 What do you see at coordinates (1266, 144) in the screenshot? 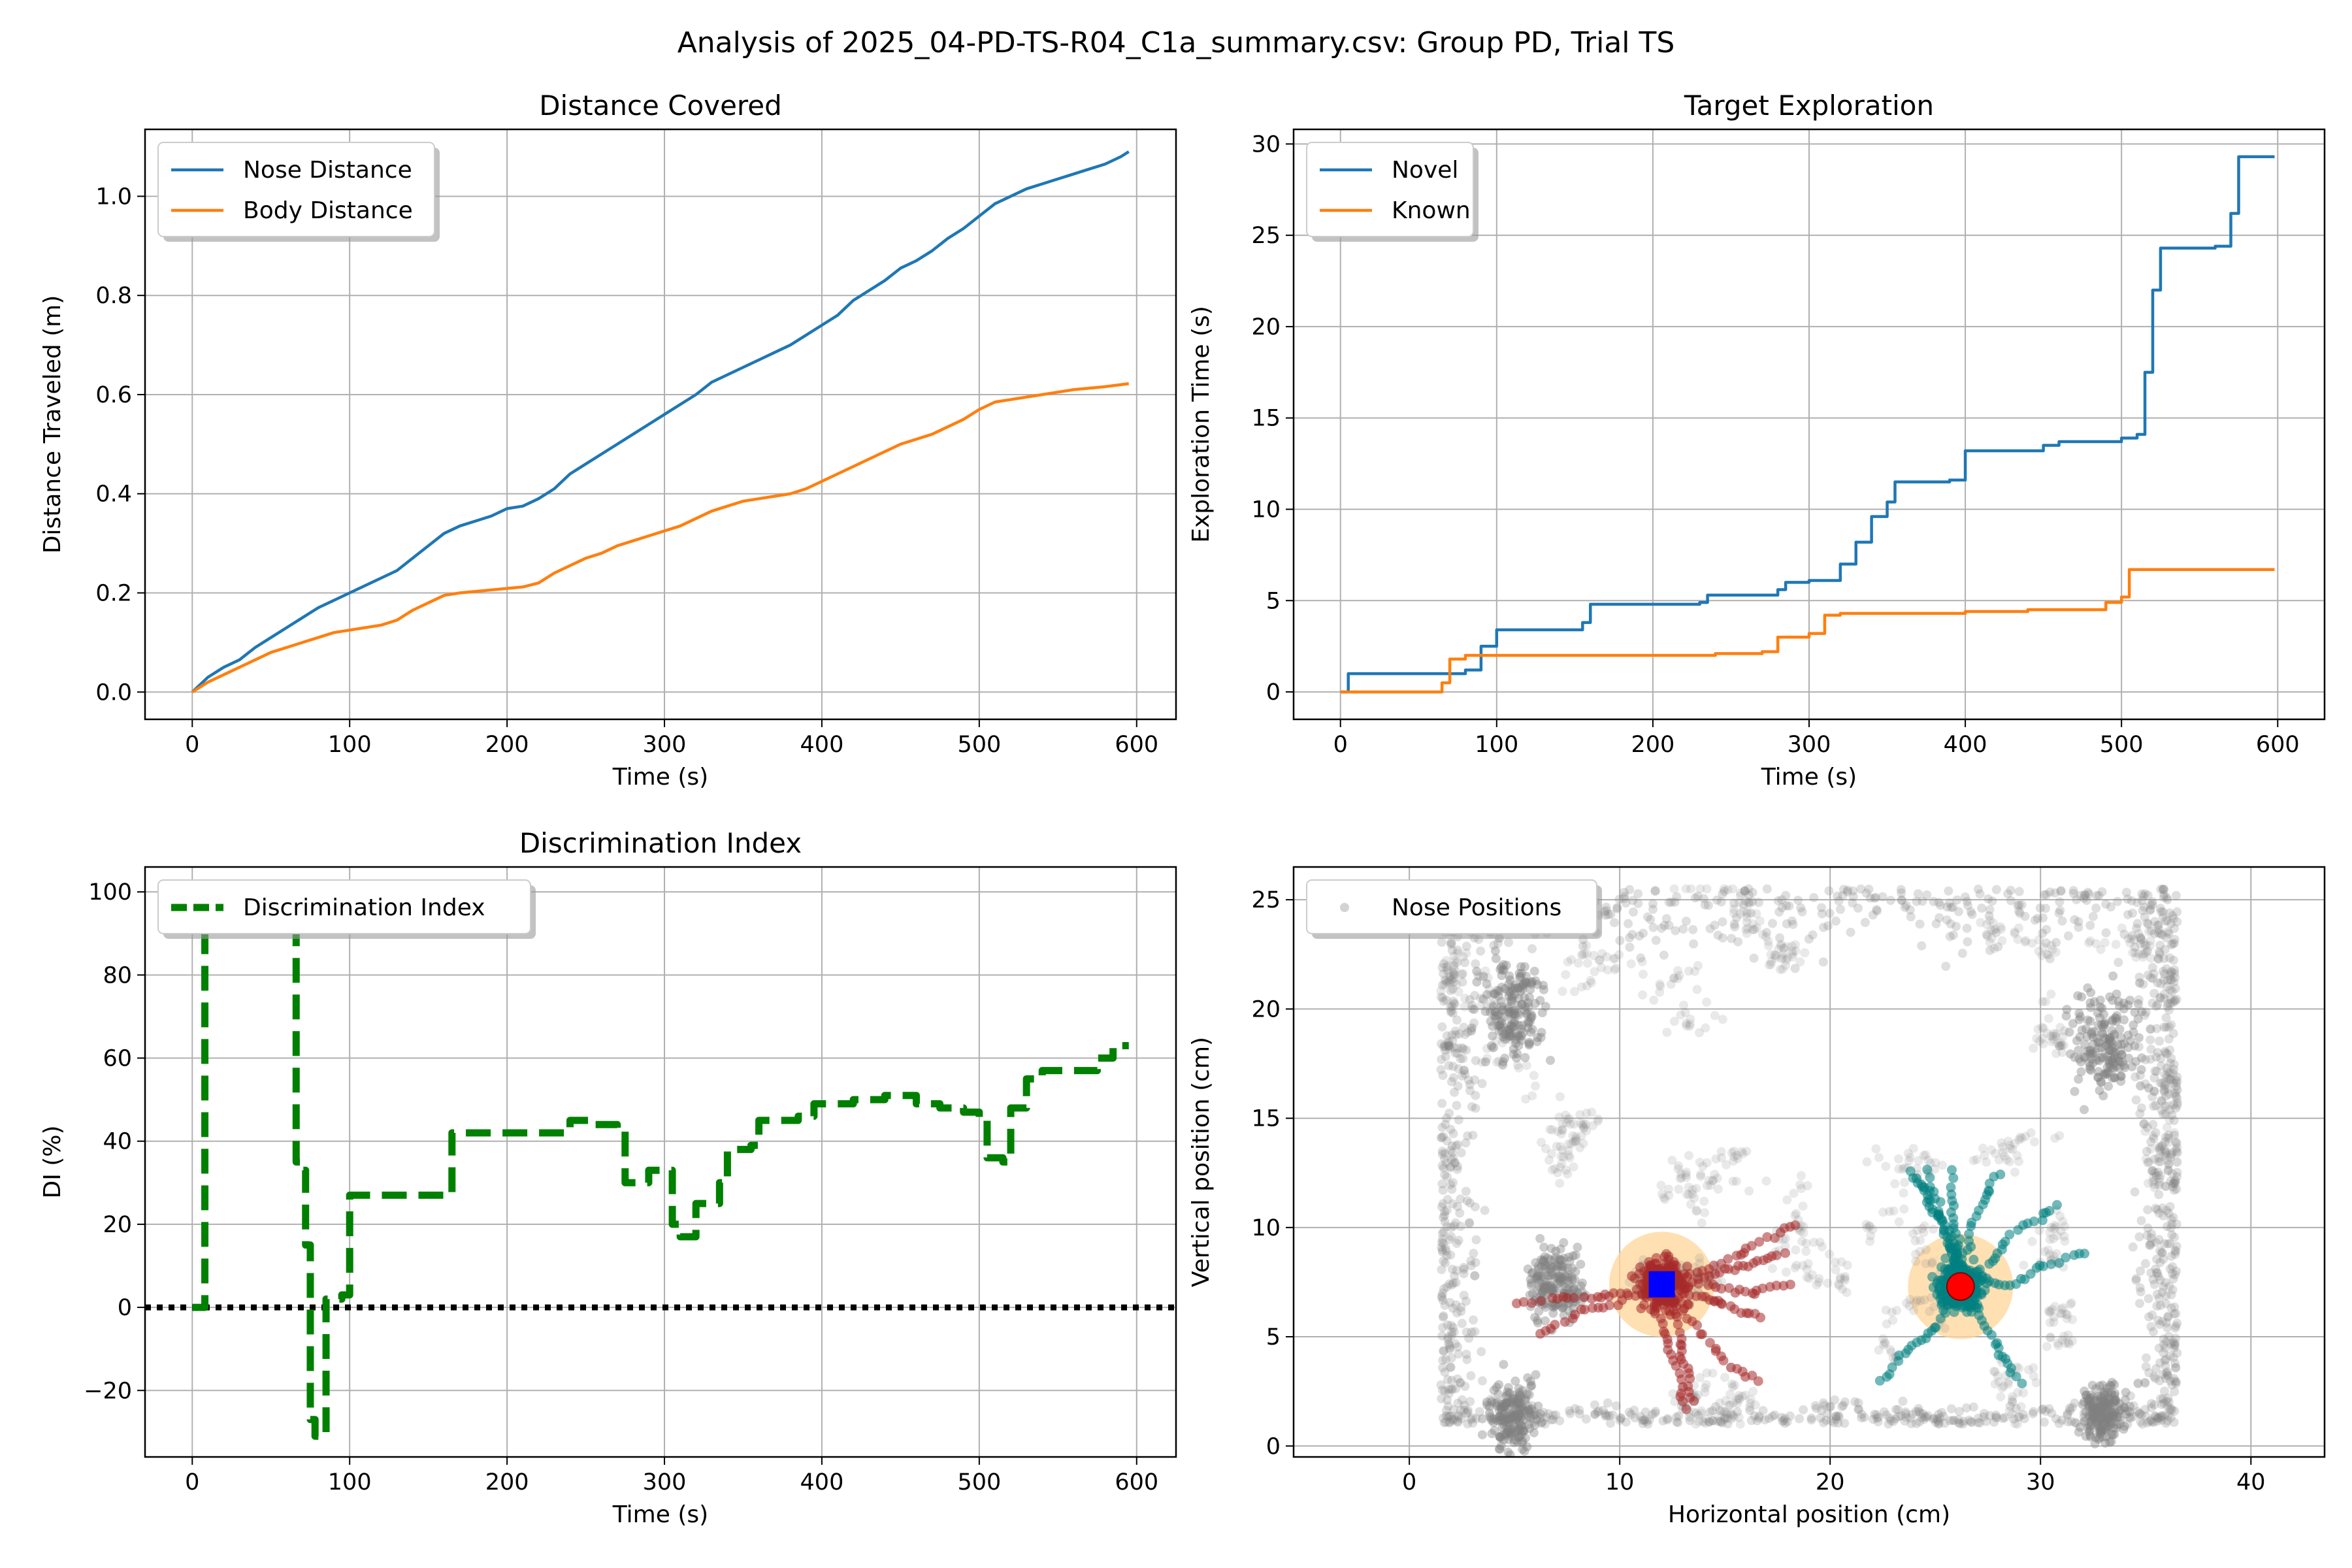
I see `y-tick-label: 30` at bounding box center [1266, 144].